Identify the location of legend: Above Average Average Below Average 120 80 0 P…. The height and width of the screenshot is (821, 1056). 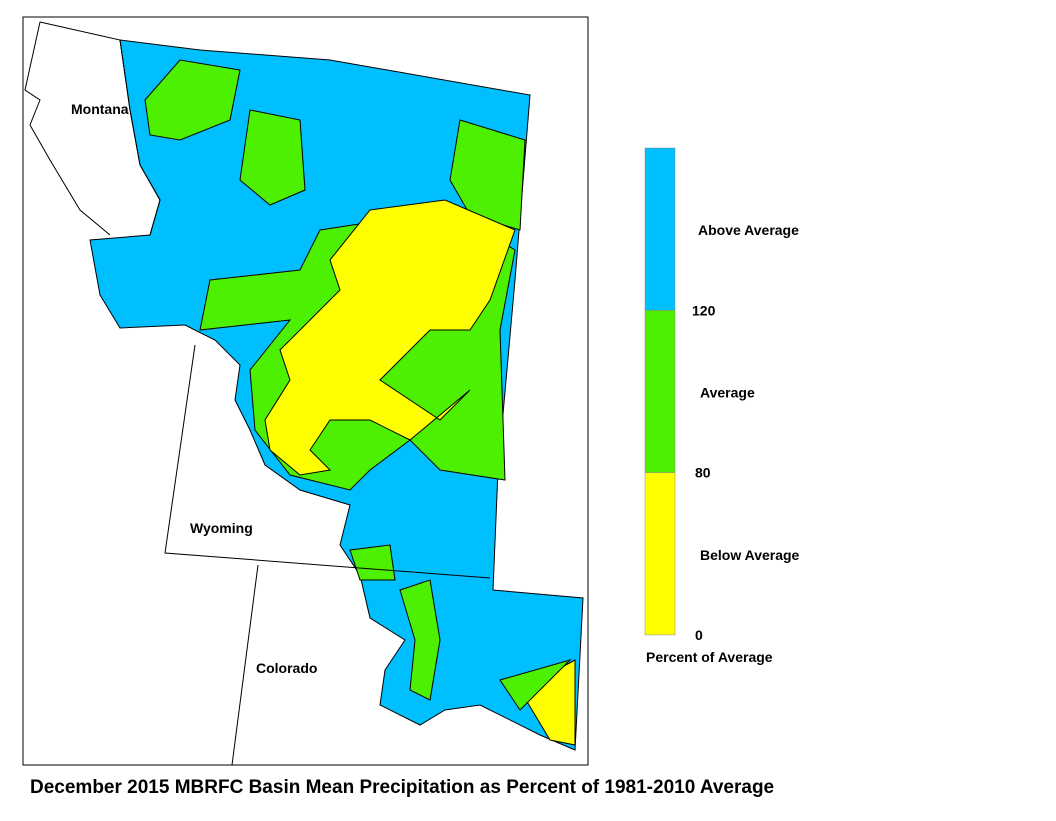
(722, 406).